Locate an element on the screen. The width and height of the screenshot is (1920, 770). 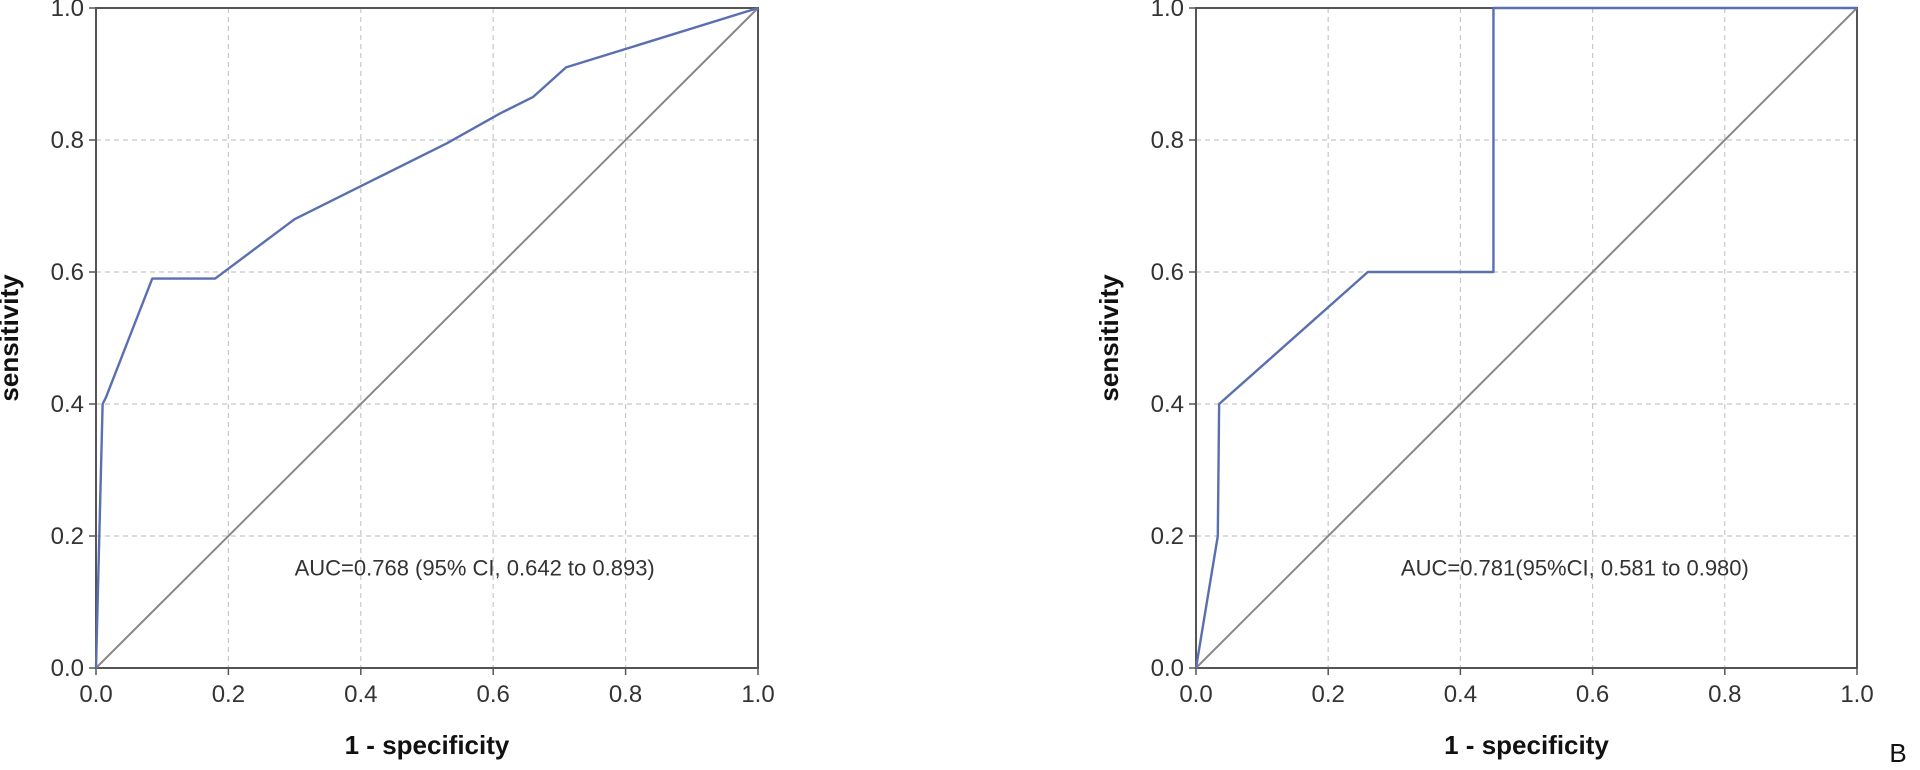
auc-annotation: AUC=0.768 (95% CI, 0.642 to 0.893) is located at coordinates (475, 568).